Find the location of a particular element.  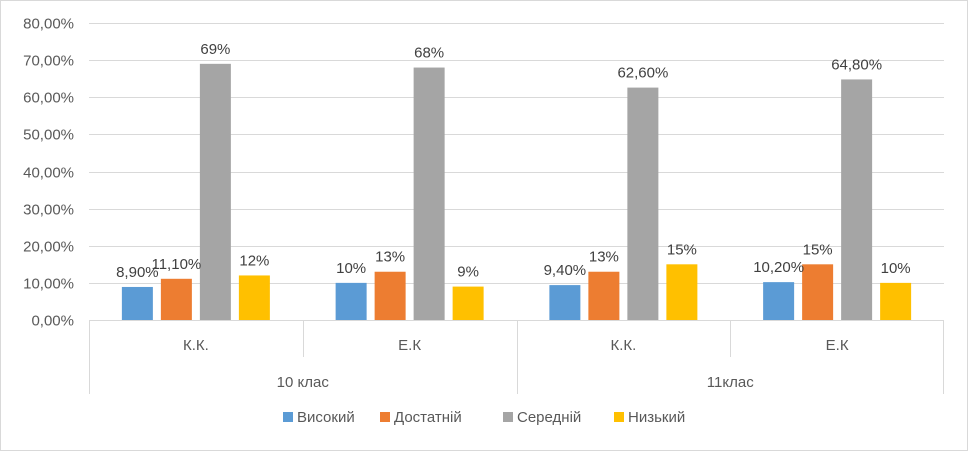

y-tick-label: 0,00% is located at coordinates (52, 321).